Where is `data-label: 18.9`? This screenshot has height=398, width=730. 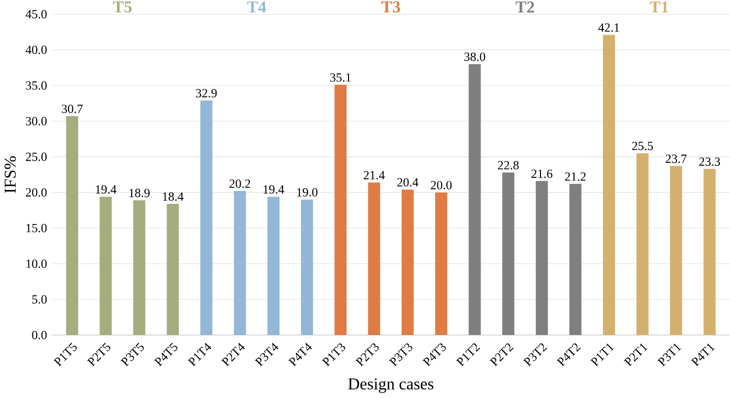 data-label: 18.9 is located at coordinates (139, 193).